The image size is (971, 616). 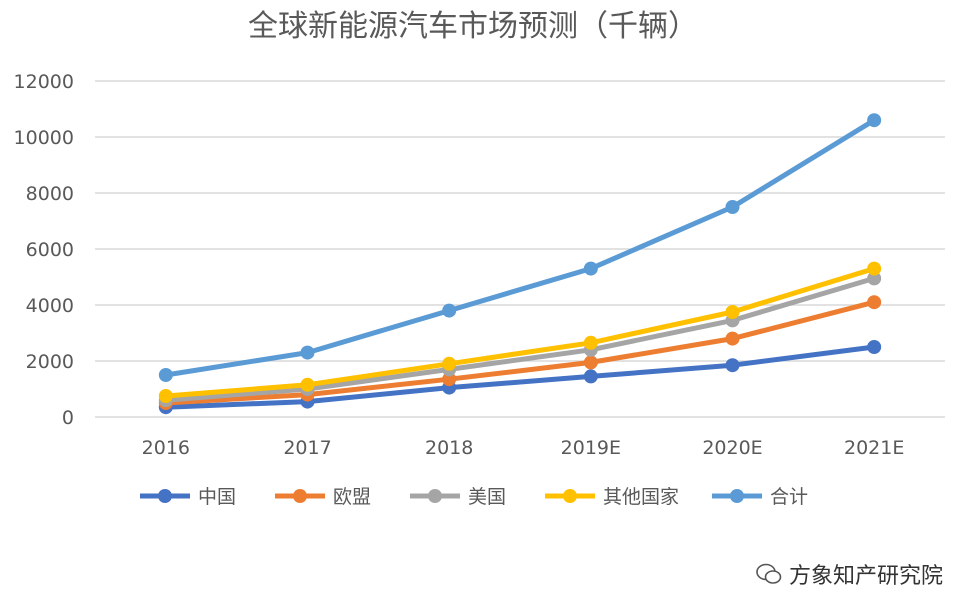 I want to click on legend-label: 其他国家, so click(x=641, y=497).